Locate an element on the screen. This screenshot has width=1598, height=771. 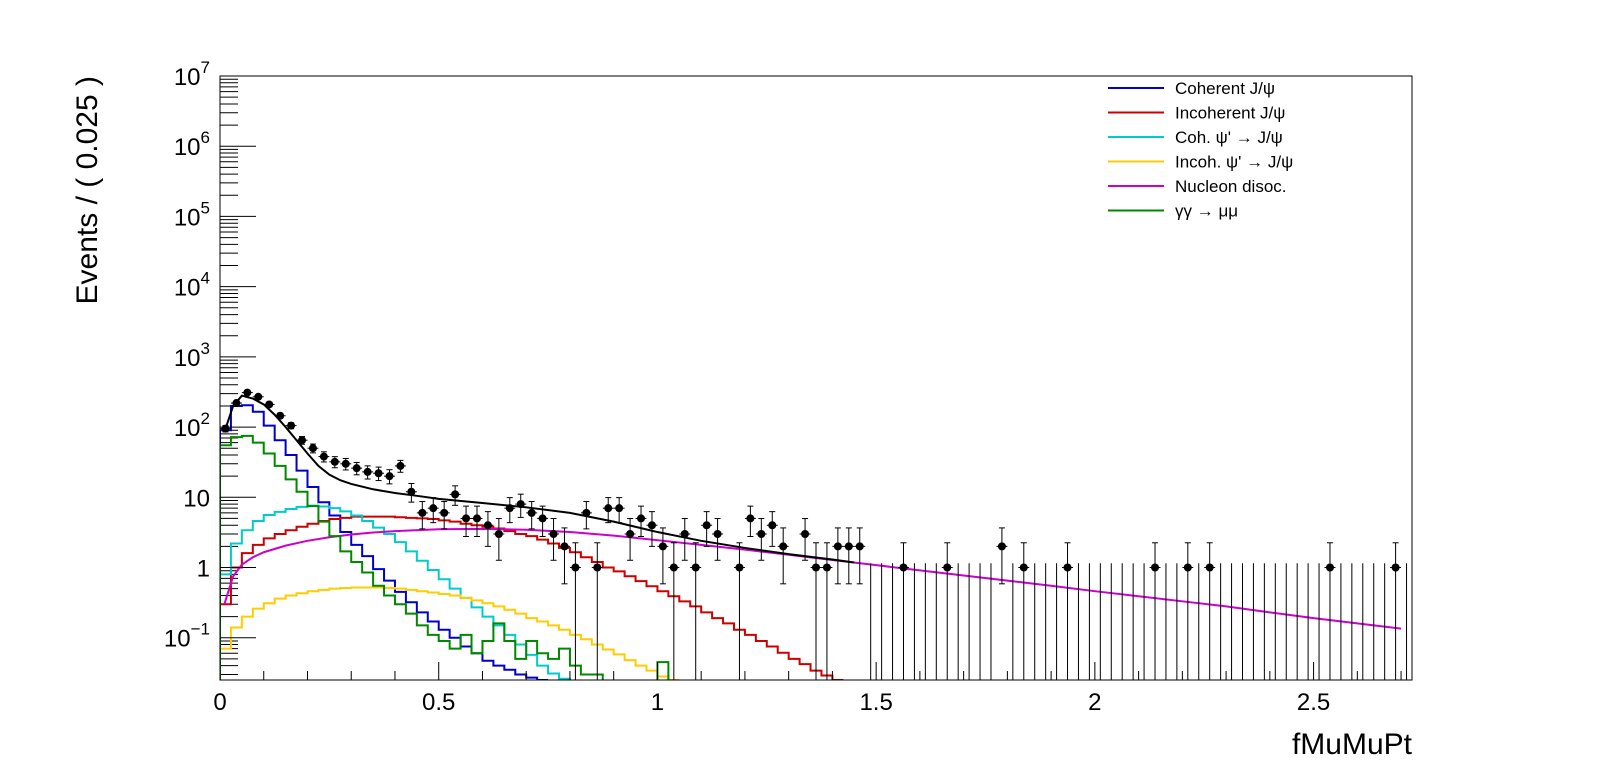
y-axis: 10⁻¹ 1 10 10² 10³ 10⁴ 10⁵ 10⁶ 10⁷ is located at coordinates (210, 355).